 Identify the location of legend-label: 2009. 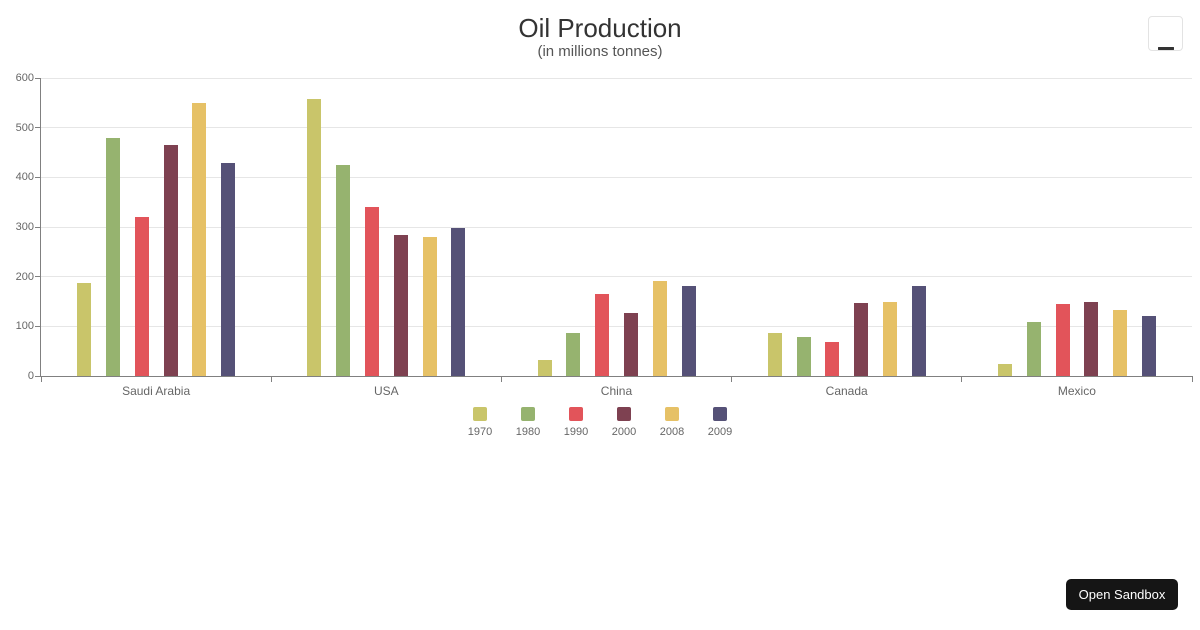
(720, 432).